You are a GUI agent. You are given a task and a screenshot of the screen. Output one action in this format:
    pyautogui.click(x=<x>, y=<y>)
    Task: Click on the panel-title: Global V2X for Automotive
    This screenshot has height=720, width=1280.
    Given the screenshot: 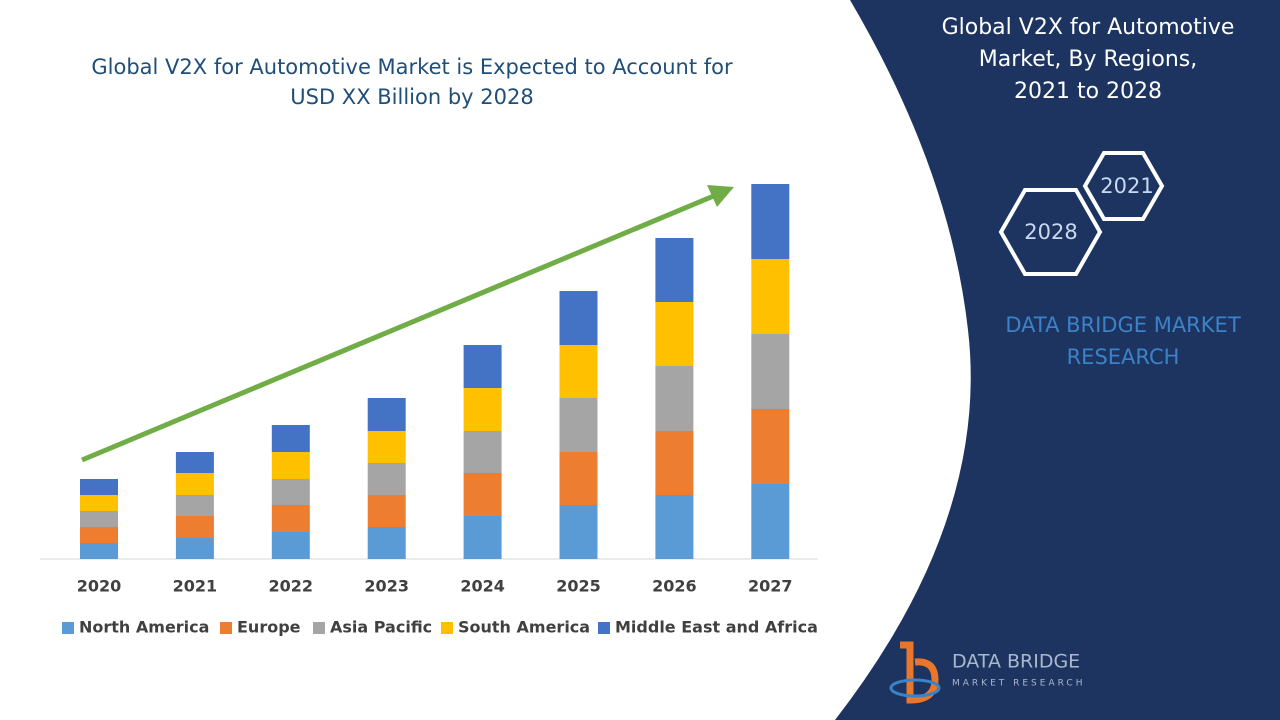 What is the action you would take?
    pyautogui.click(x=1088, y=27)
    